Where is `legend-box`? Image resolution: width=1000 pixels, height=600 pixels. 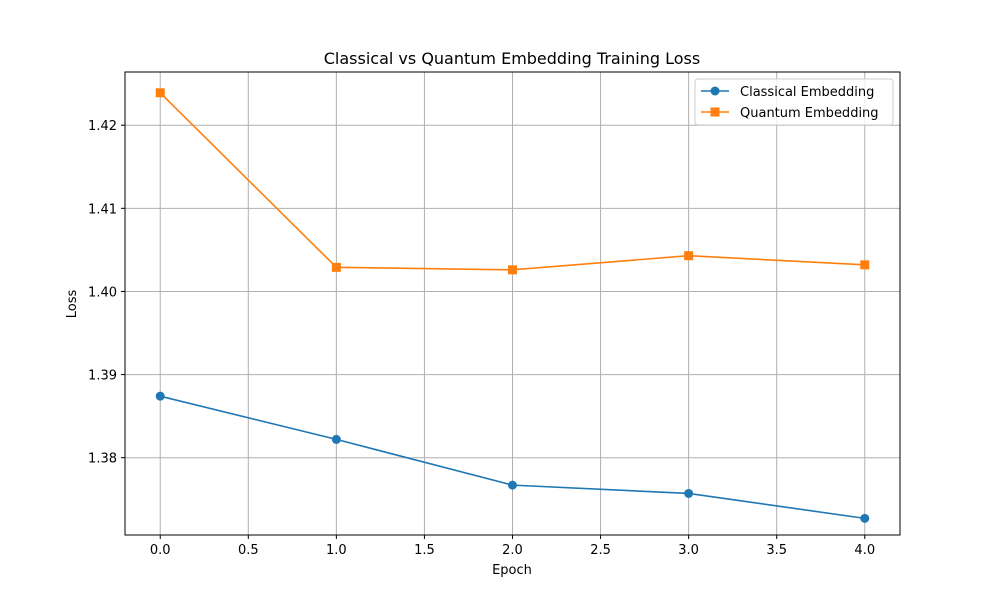
legend-box is located at coordinates (794, 102).